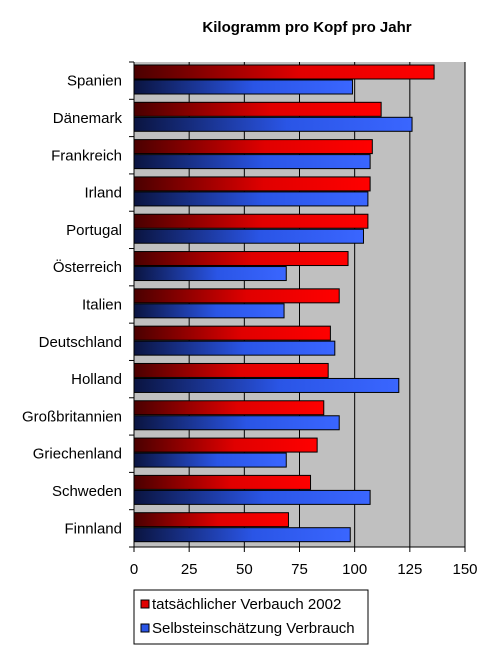  What do you see at coordinates (189, 569) in the screenshot?
I see `x-tick-label: 25` at bounding box center [189, 569].